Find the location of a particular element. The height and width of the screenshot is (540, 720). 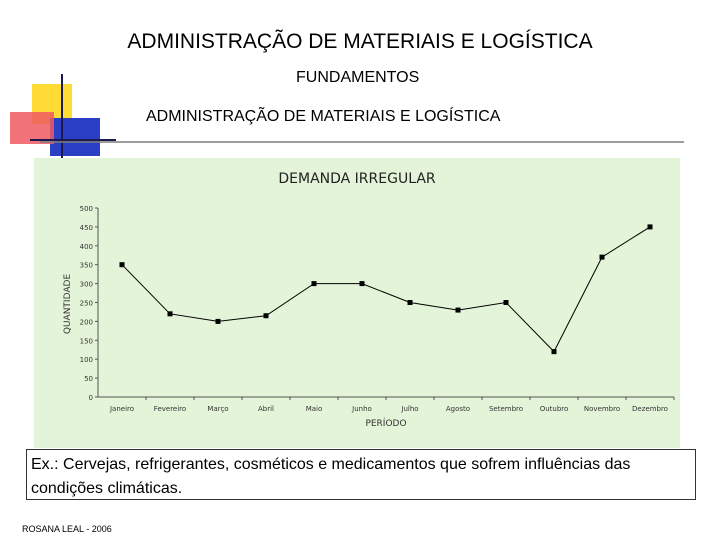

header-divider is located at coordinates (362, 142).